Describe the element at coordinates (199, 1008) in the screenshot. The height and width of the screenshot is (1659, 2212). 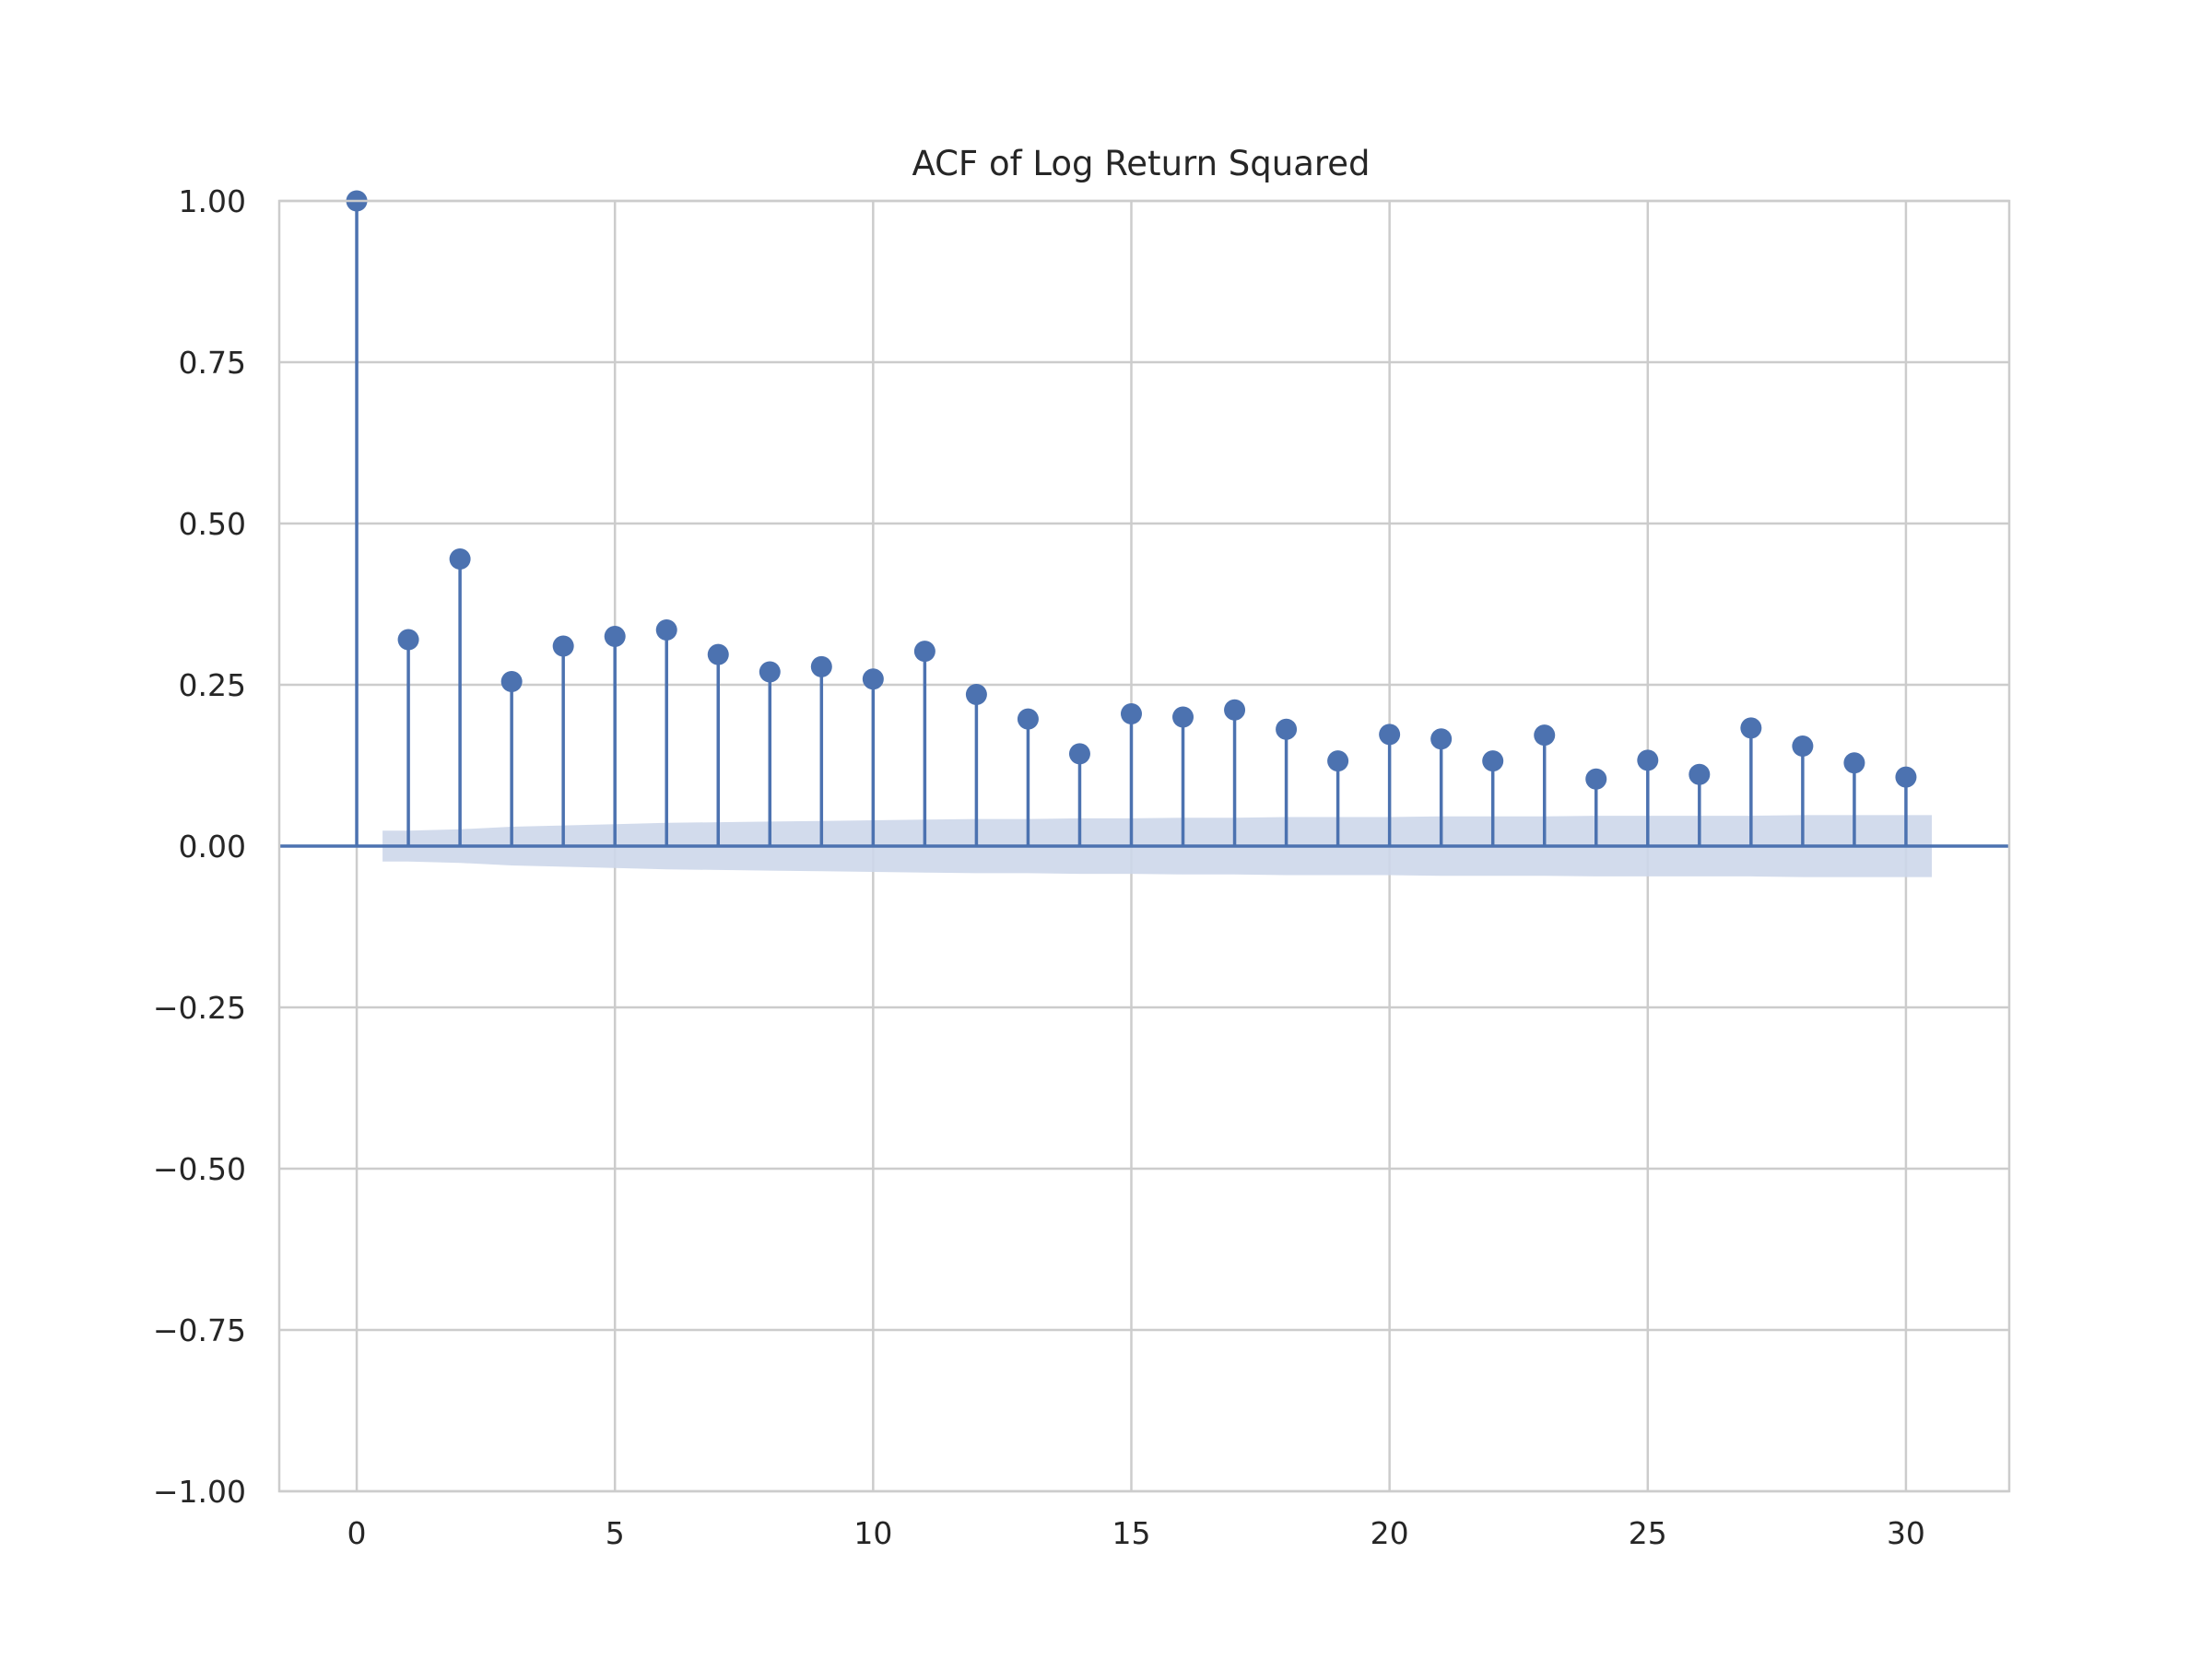
I see `y-tick-label: −0.25` at that location.